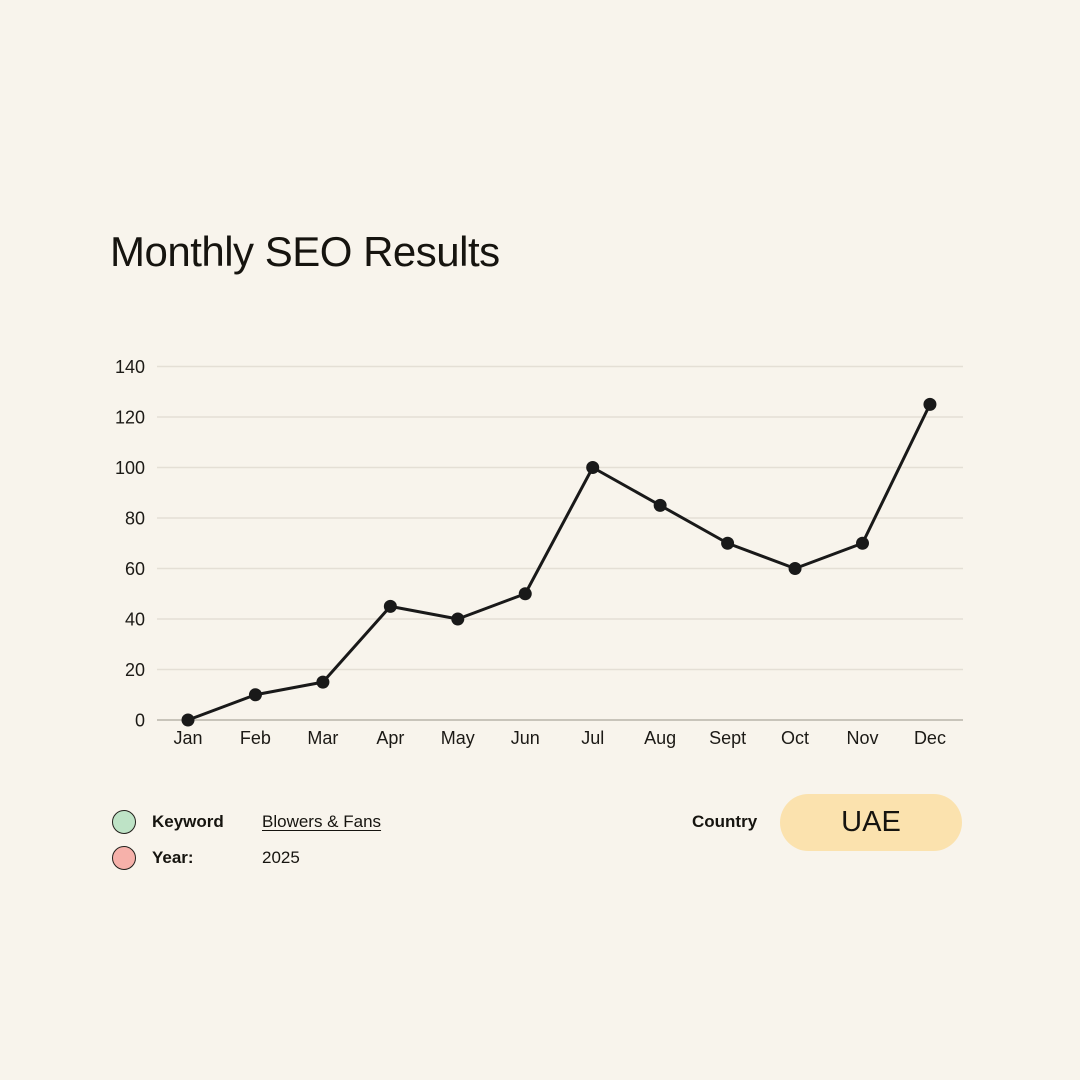  What do you see at coordinates (124, 822) in the screenshot?
I see `keyword-marker-icon` at bounding box center [124, 822].